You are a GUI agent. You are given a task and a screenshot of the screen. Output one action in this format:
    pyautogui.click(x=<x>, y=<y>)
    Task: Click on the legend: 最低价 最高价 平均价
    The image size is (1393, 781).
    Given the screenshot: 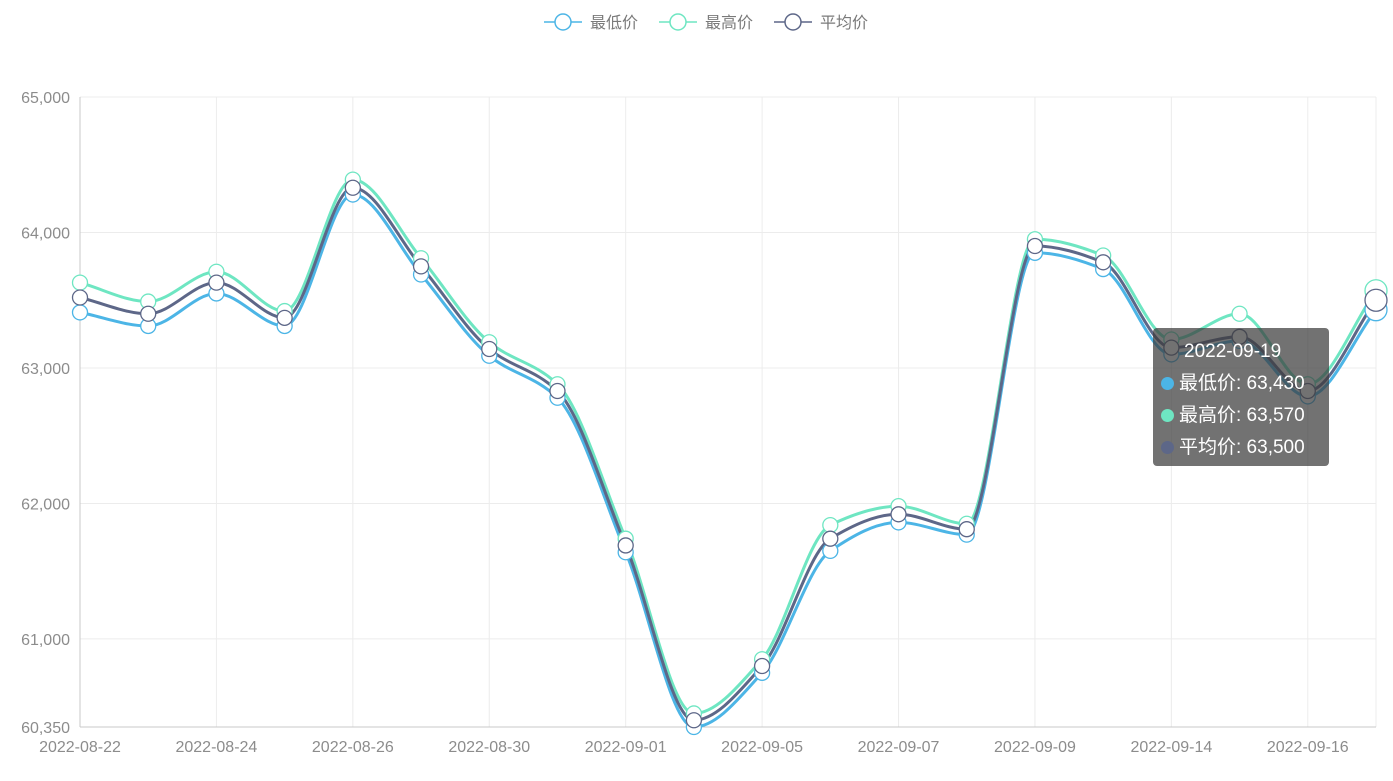 What is the action you would take?
    pyautogui.click(x=706, y=22)
    